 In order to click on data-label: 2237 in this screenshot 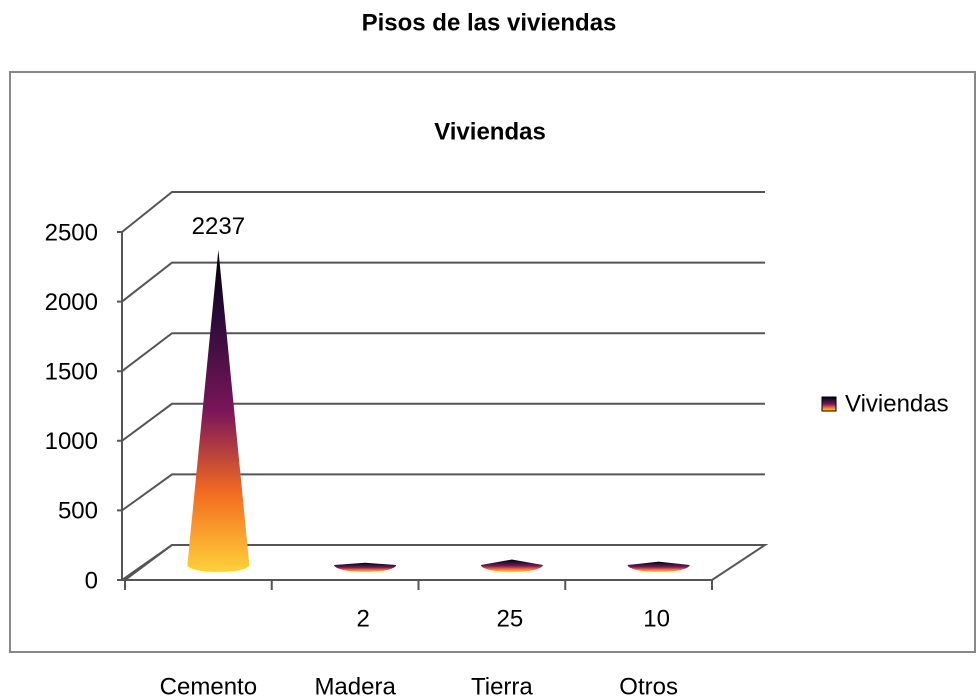, I will do `click(218, 226)`.